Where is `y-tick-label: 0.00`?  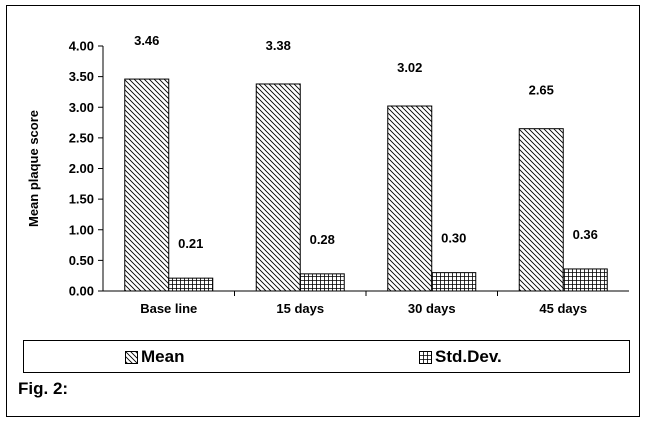
y-tick-label: 0.00 is located at coordinates (81, 291).